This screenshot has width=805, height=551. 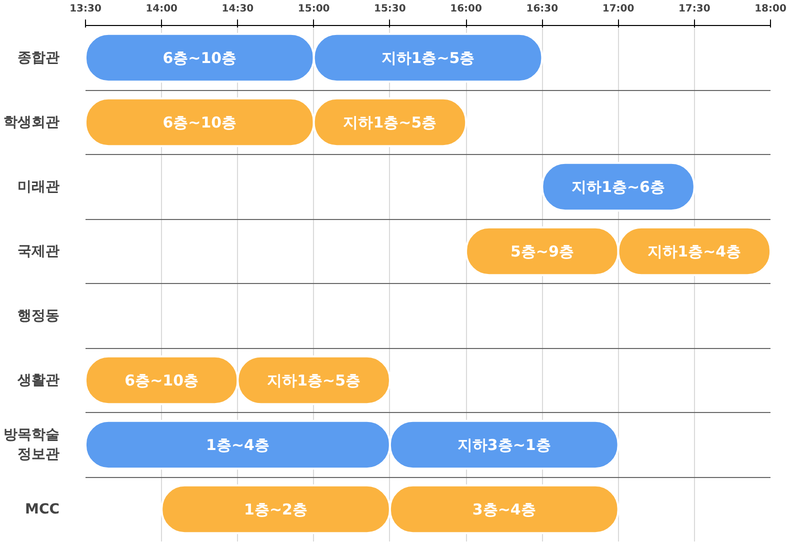 What do you see at coordinates (38, 380) in the screenshot?
I see `y-tick-label: 생활관` at bounding box center [38, 380].